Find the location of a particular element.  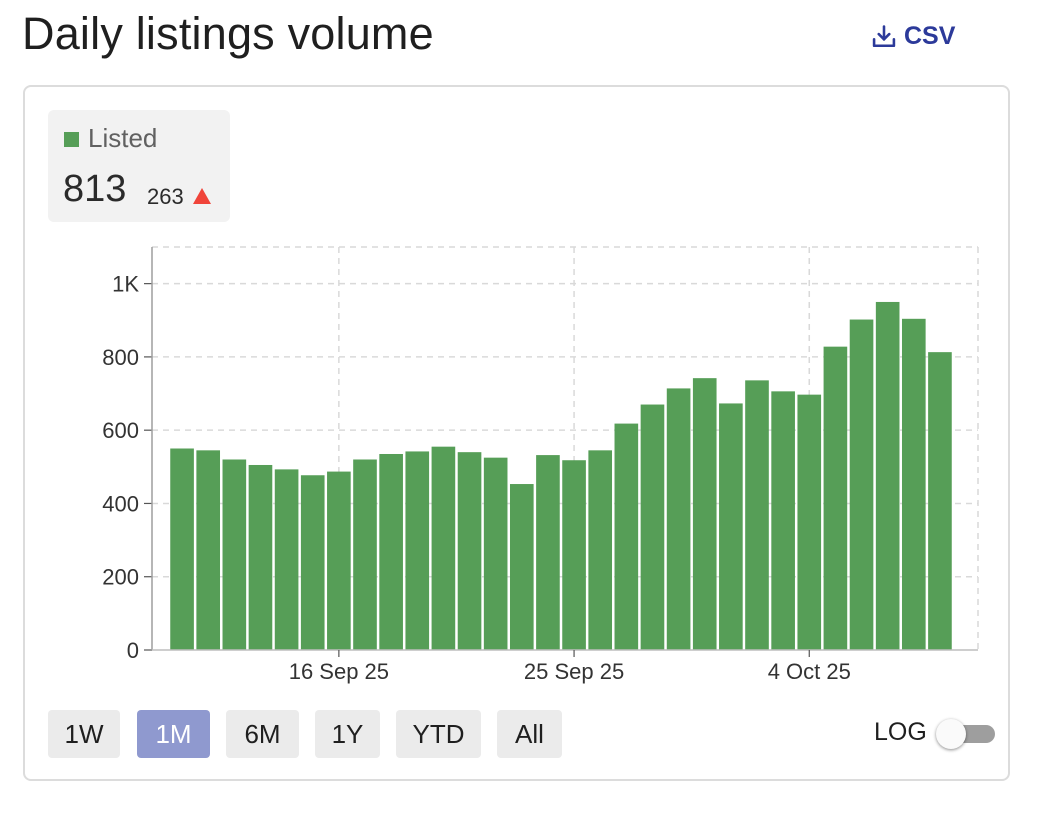

range-button-1y: 1Y is located at coordinates (347, 734).